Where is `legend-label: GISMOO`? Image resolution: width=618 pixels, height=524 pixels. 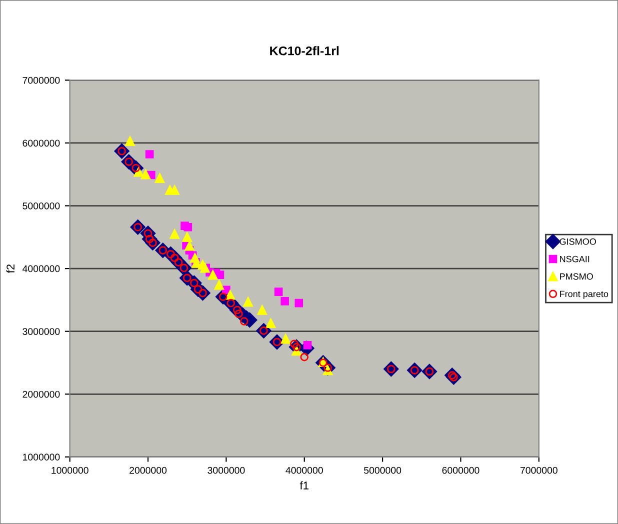 legend-label: GISMOO is located at coordinates (578, 241).